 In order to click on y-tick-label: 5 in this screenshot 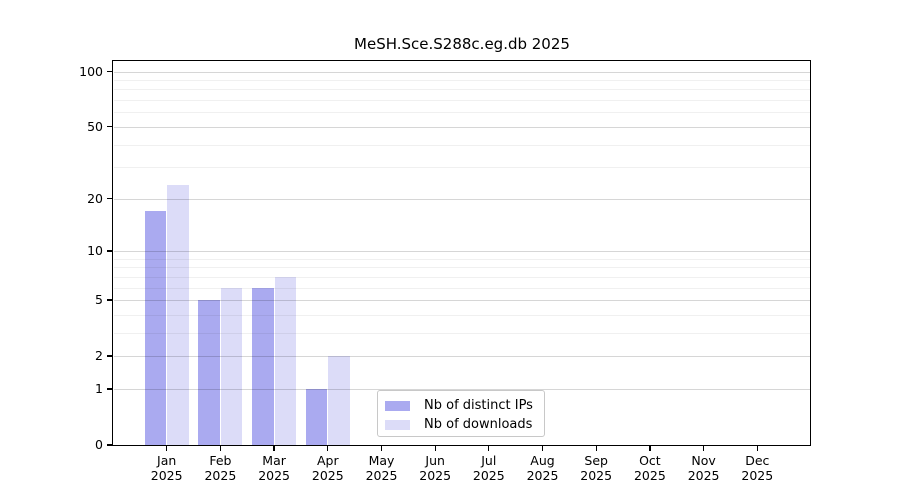, I will do `click(99, 299)`.